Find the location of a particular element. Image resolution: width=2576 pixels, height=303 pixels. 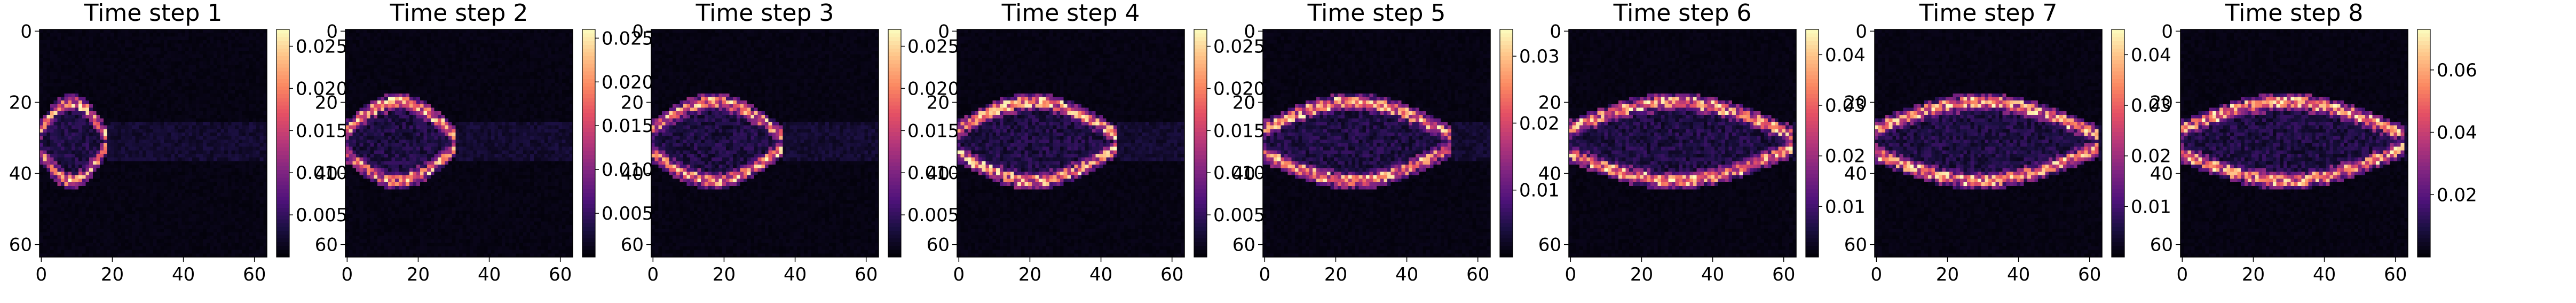

colorbar-tick-label: 0.005 is located at coordinates (321, 216).